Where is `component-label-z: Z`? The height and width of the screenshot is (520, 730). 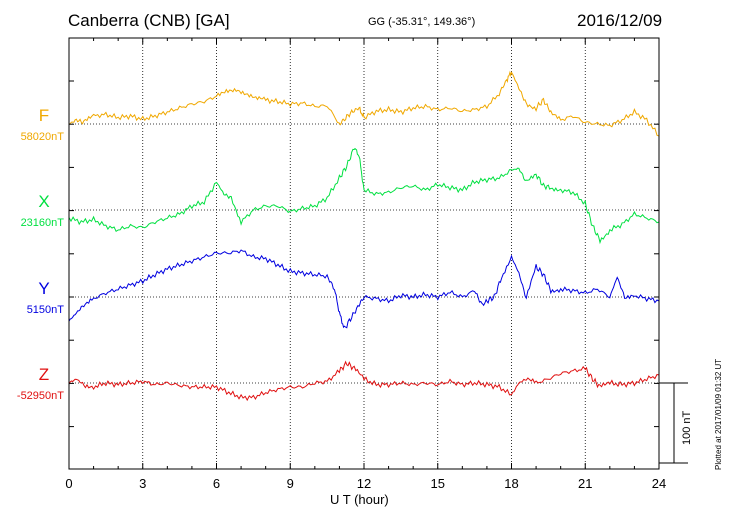 component-label-z: Z is located at coordinates (44, 374).